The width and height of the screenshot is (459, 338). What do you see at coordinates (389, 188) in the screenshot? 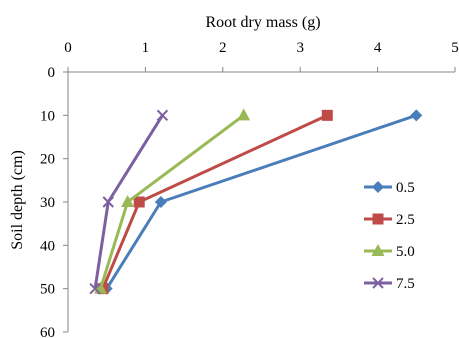
I see `legend-item: 0.5` at bounding box center [389, 188].